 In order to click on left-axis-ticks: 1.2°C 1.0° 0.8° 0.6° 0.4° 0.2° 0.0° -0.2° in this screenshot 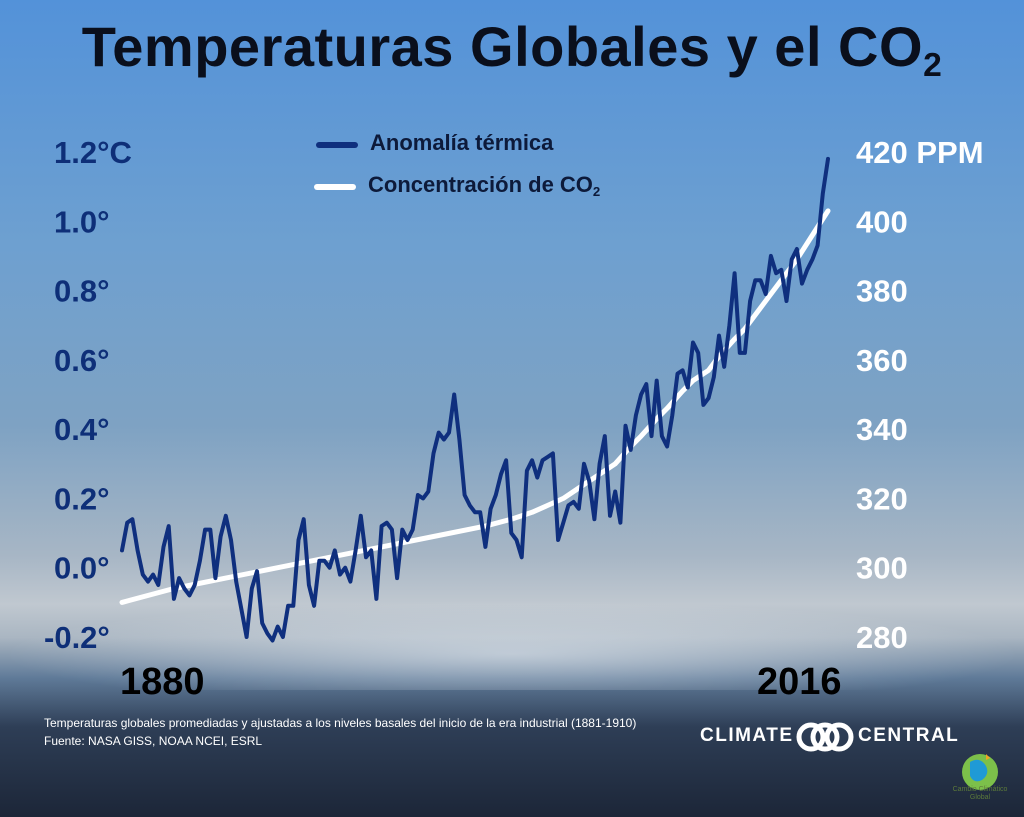, I will do `click(88, 395)`.